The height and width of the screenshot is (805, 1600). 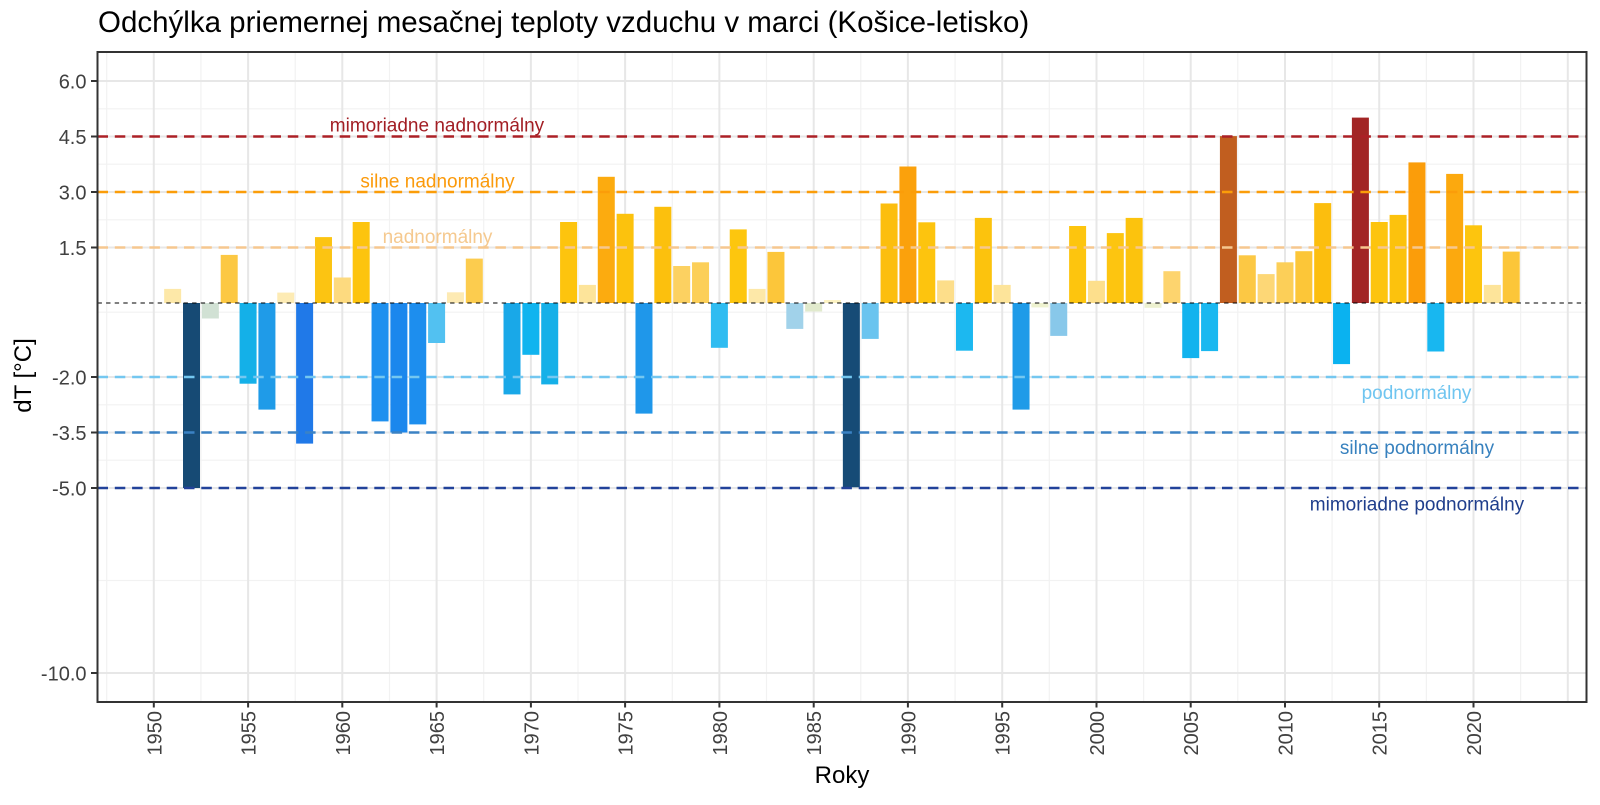 I want to click on svg-text: 2020, so click(x=1475, y=733).